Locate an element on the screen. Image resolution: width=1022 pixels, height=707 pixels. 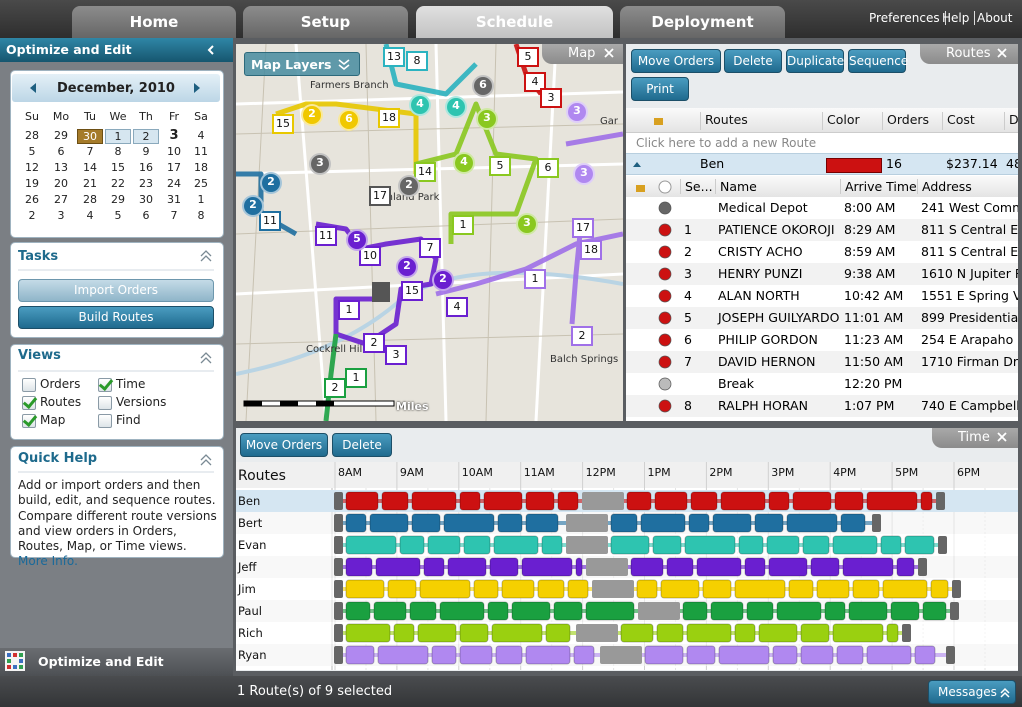
calendar-day: 22 is located at coordinates (118, 183).